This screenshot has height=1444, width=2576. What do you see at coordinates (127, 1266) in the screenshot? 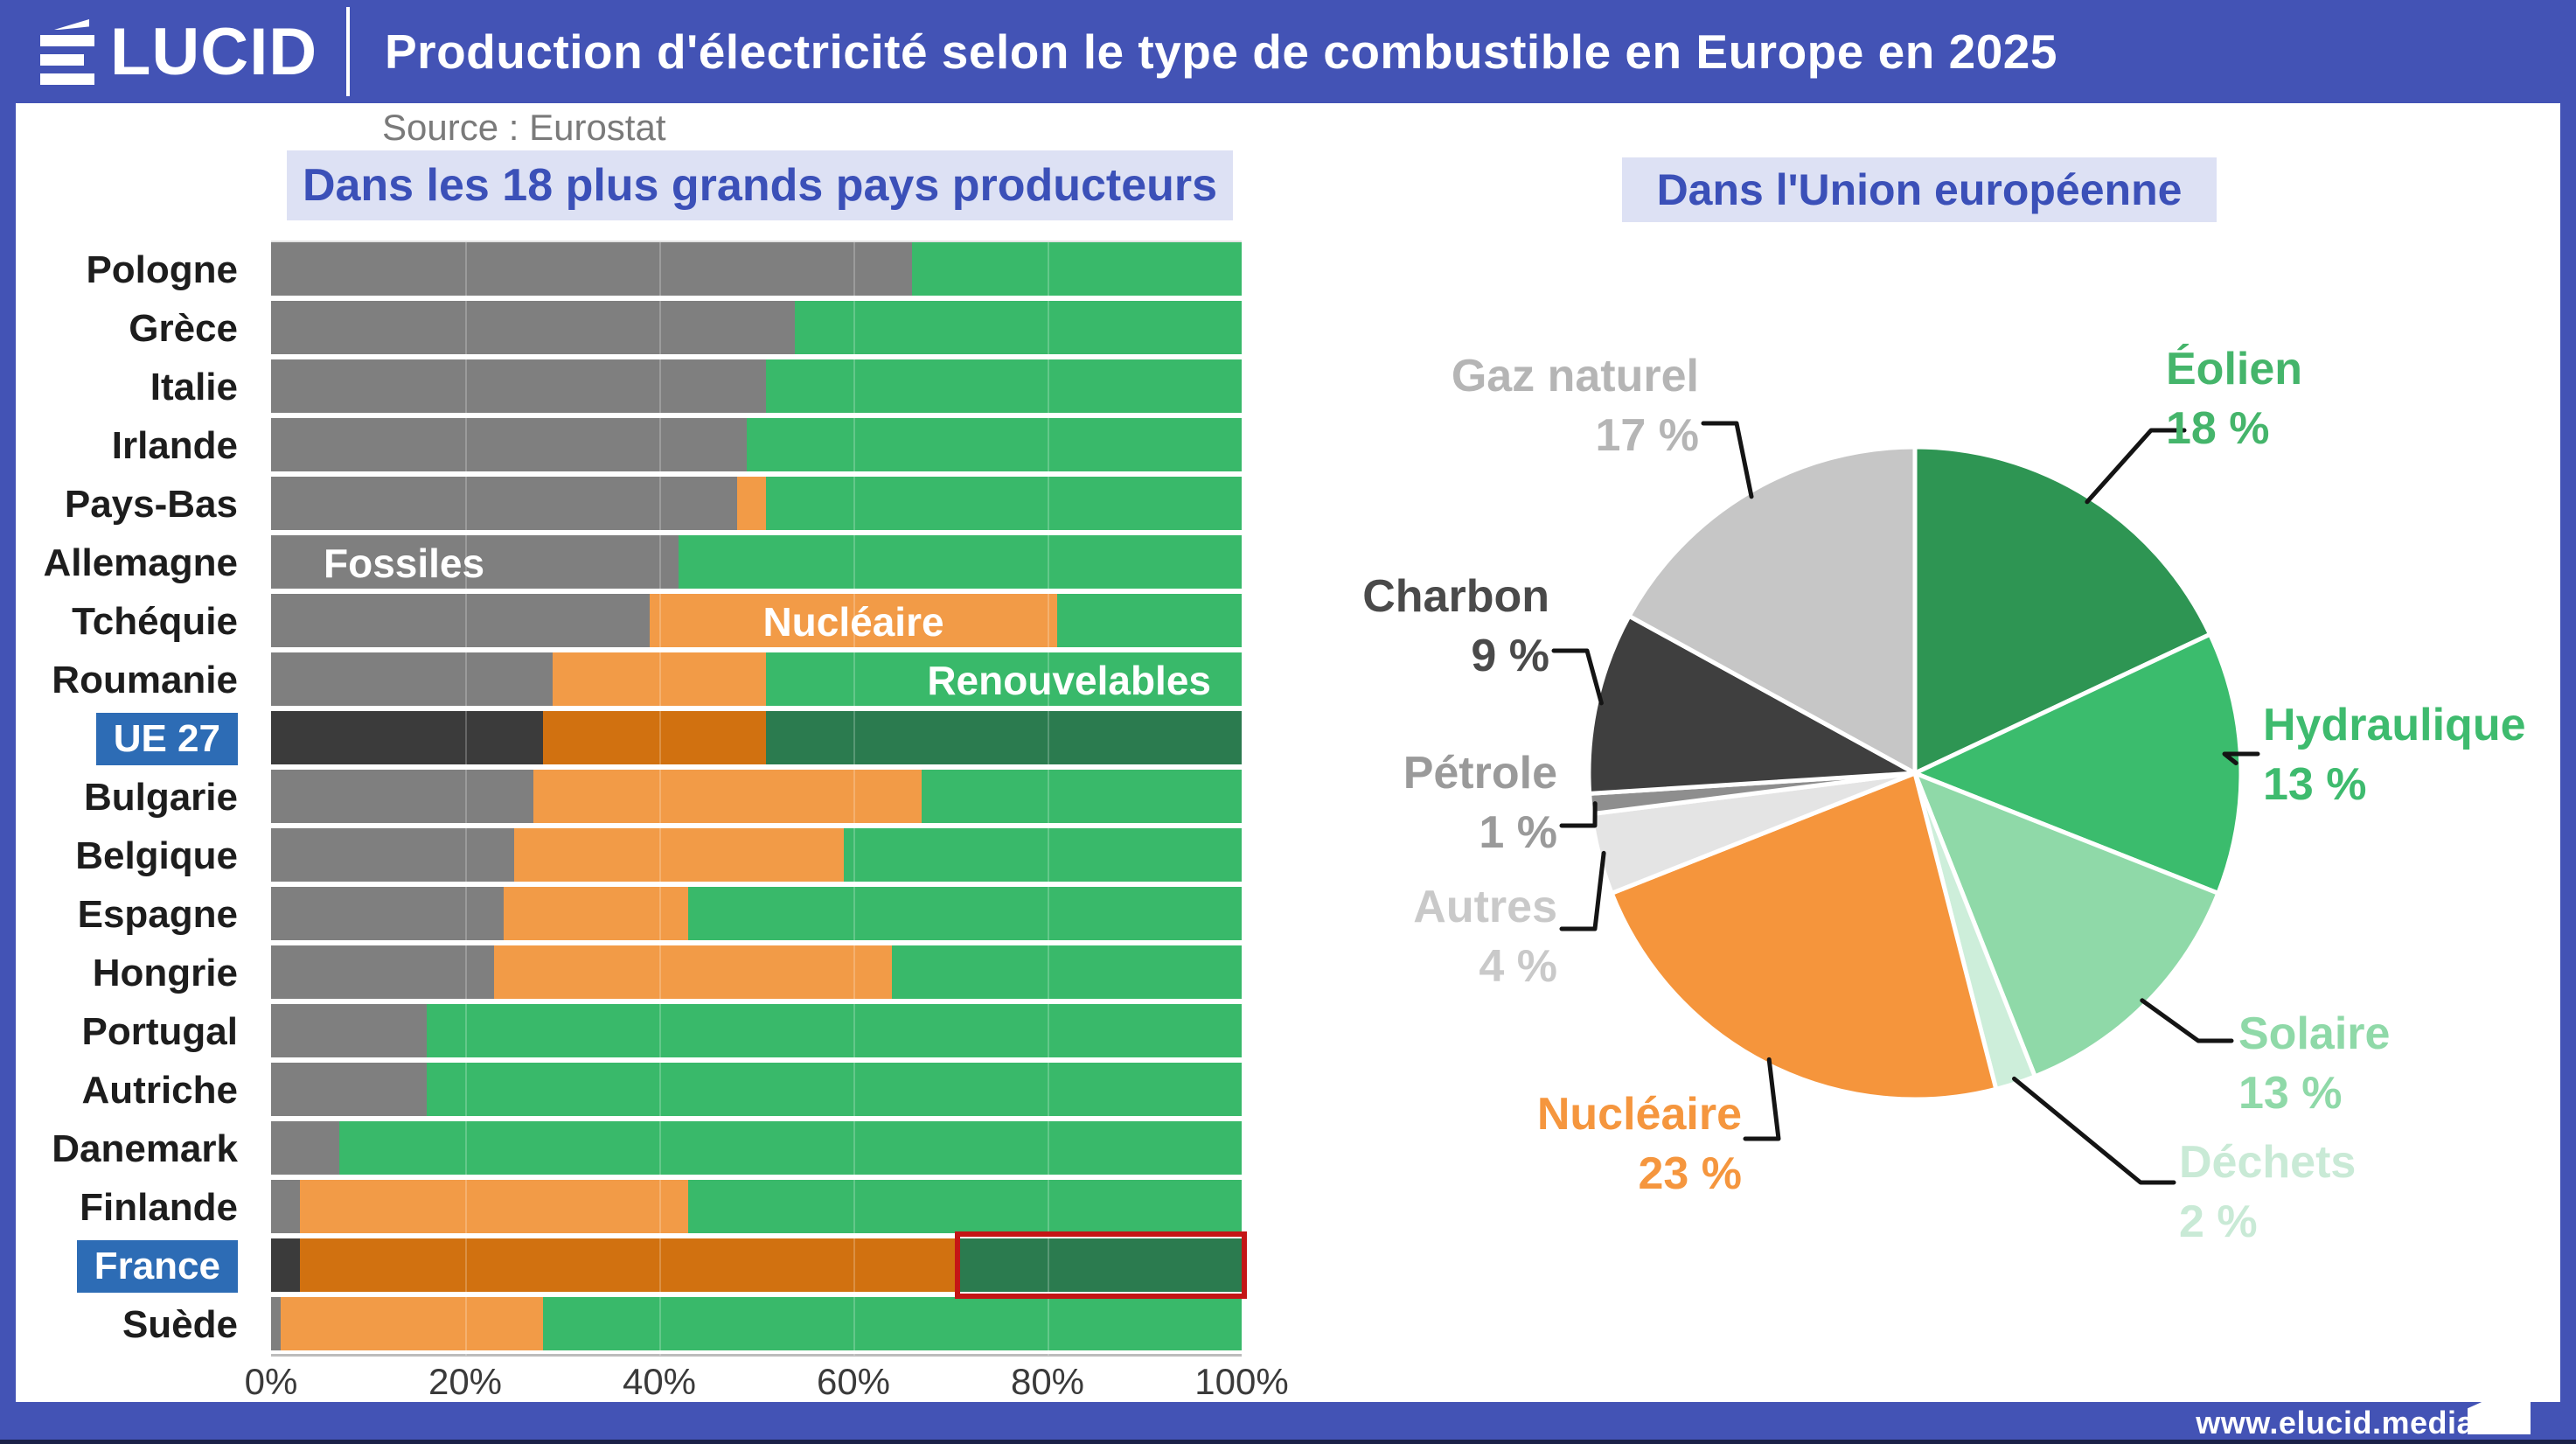
I see `country-label-France: France` at bounding box center [127, 1266].